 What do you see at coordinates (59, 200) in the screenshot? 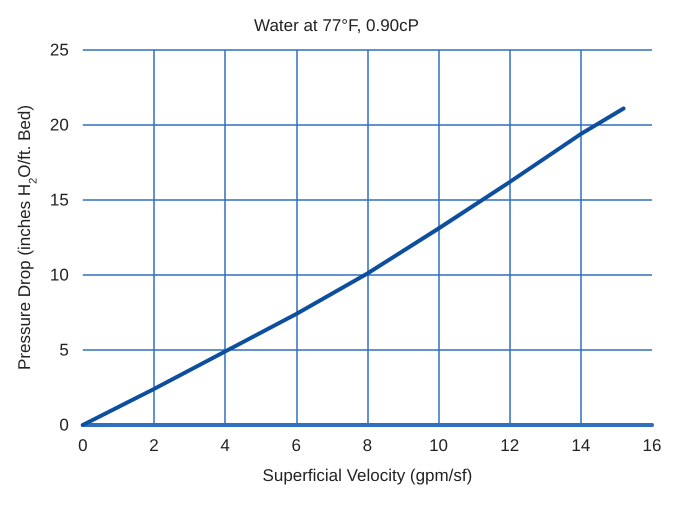
I see `y-tick-label: 15` at bounding box center [59, 200].